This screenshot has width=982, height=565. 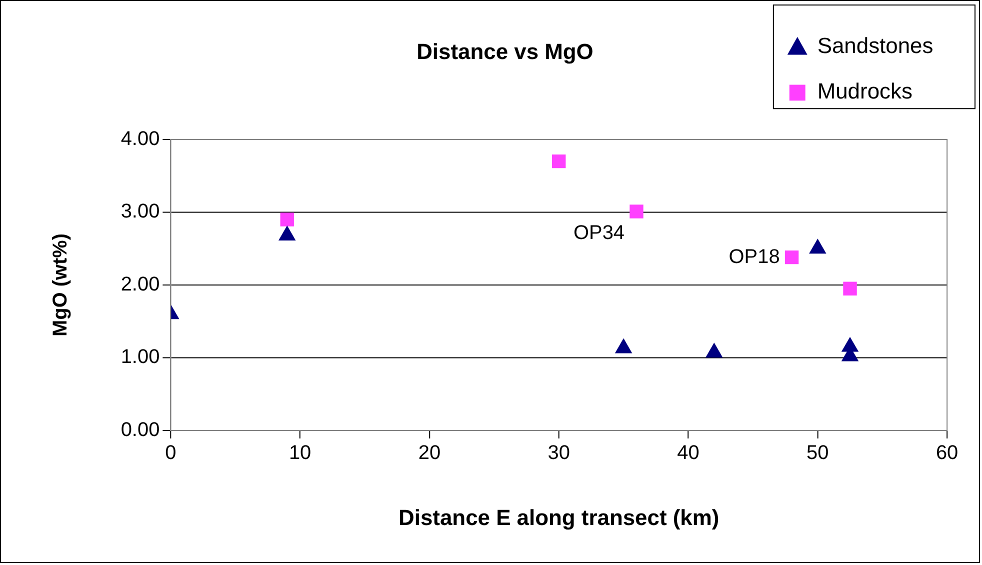 I want to click on legend-label: Sandstones, so click(x=875, y=45).